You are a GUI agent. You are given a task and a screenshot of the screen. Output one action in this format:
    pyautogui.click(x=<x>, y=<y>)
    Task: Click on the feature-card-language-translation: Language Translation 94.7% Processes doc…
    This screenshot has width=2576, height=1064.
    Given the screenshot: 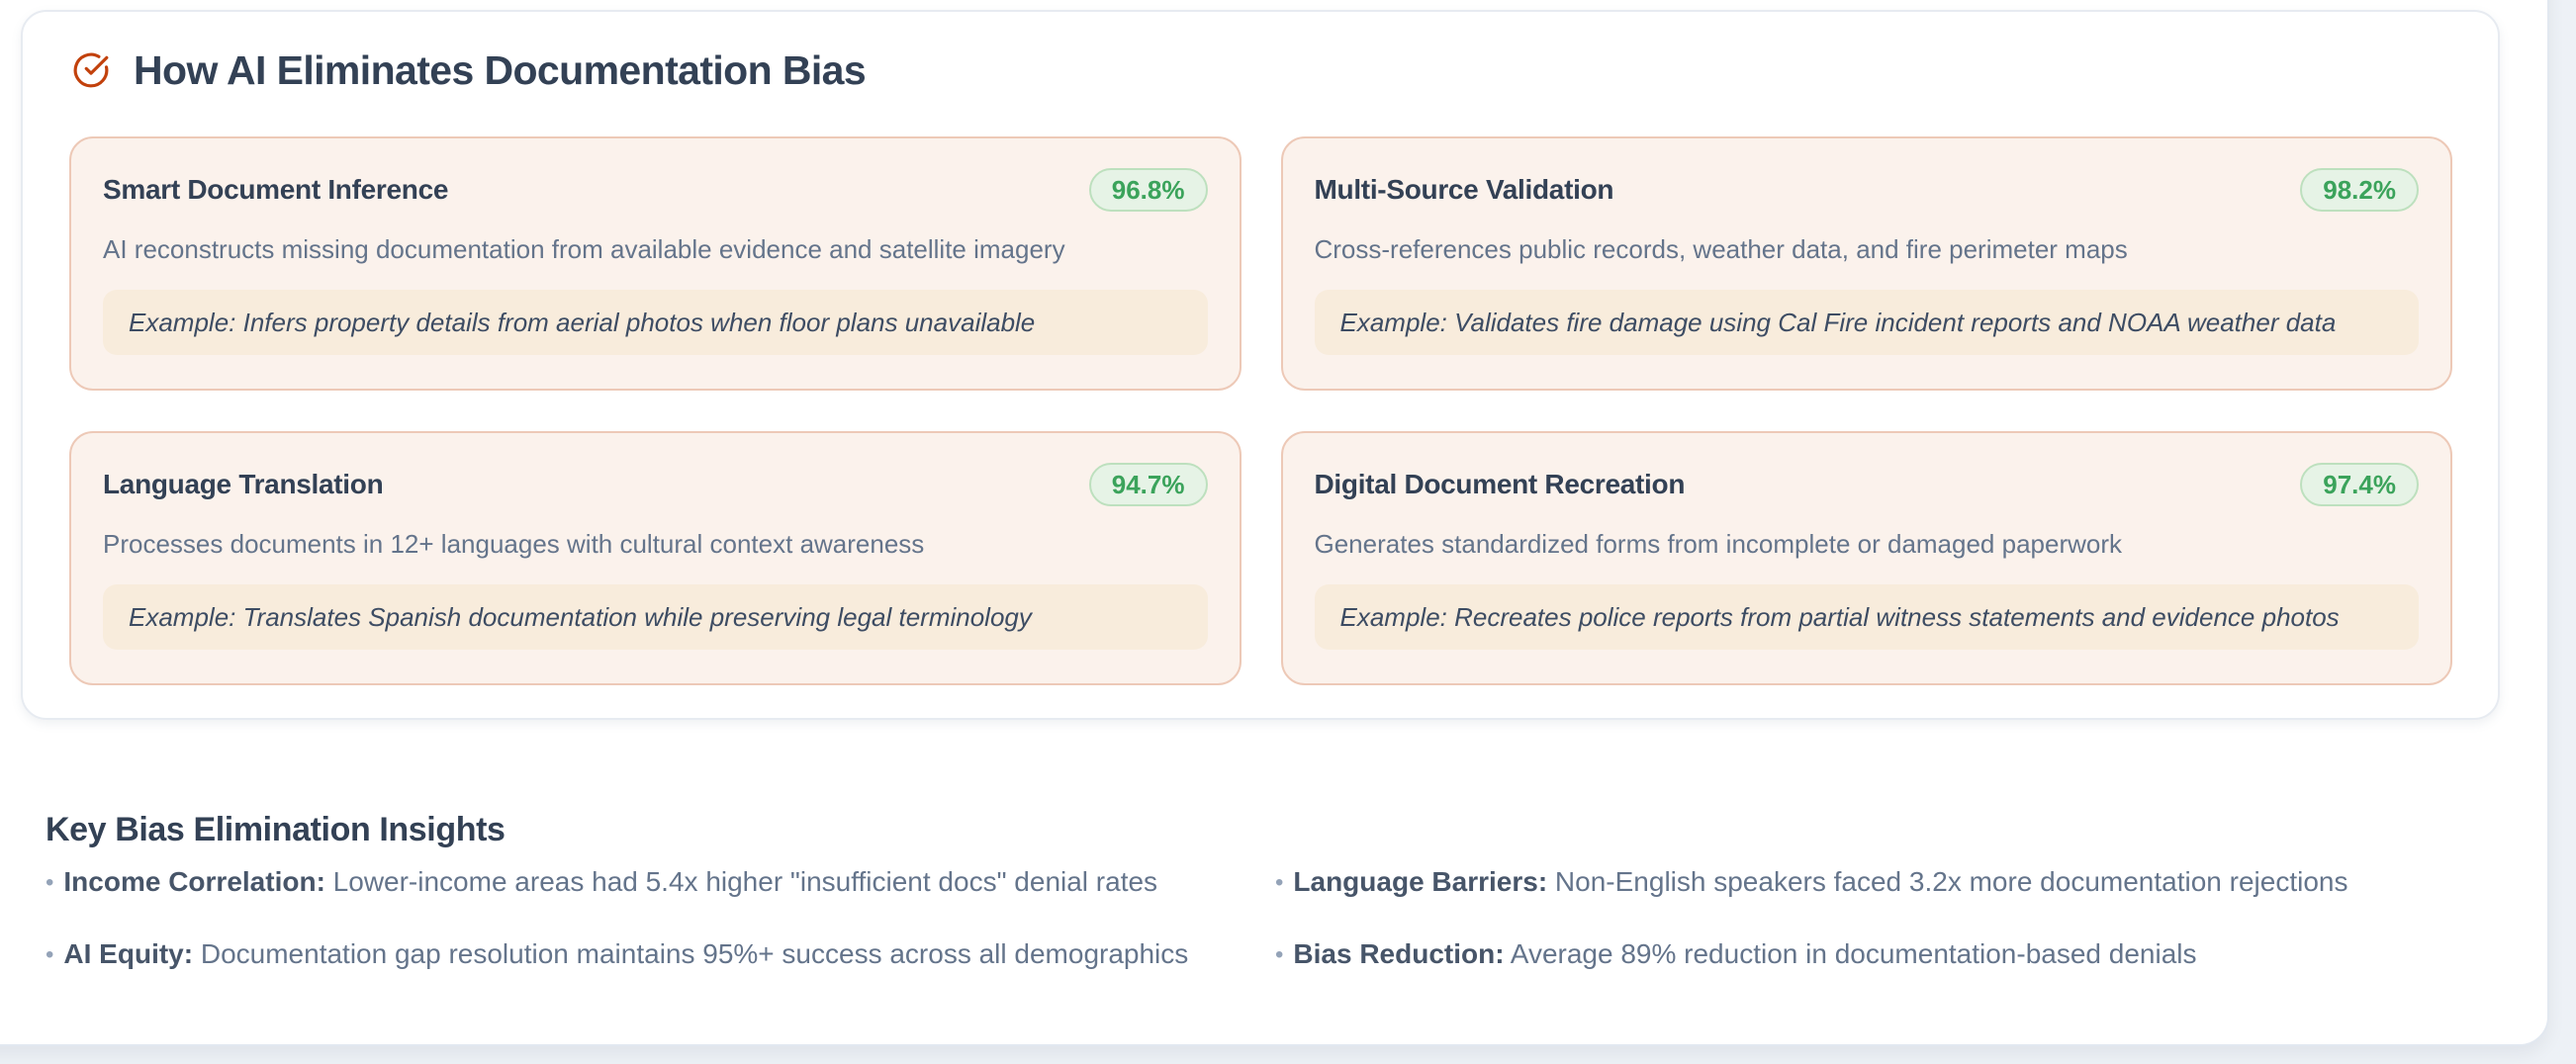 What is the action you would take?
    pyautogui.click(x=655, y=558)
    